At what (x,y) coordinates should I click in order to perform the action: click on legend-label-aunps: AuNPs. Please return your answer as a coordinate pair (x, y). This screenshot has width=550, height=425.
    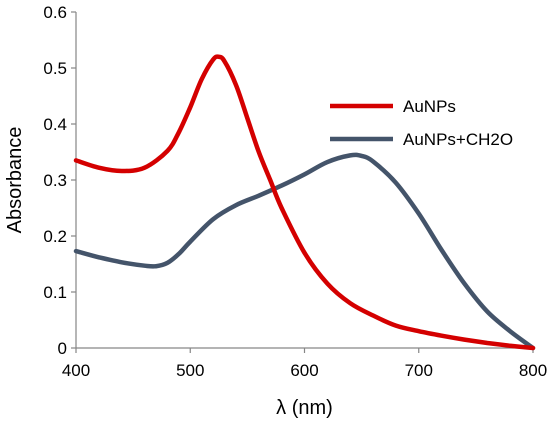
    Looking at the image, I should click on (429, 106).